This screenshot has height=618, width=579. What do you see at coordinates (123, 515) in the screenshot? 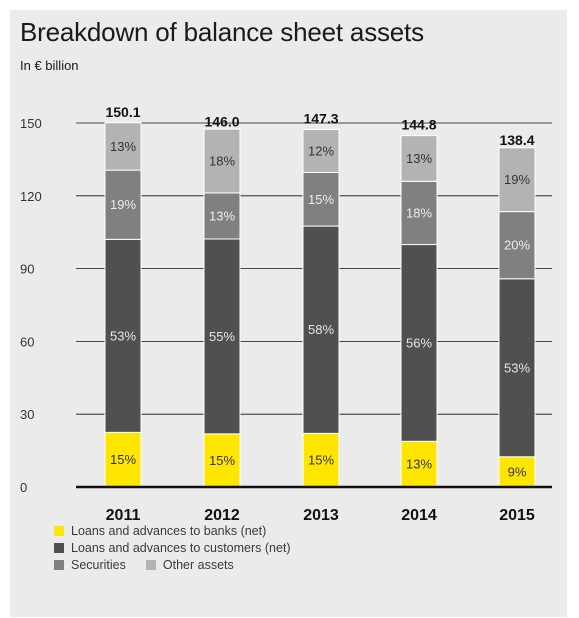
I see `x-tick-label: 2011` at bounding box center [123, 515].